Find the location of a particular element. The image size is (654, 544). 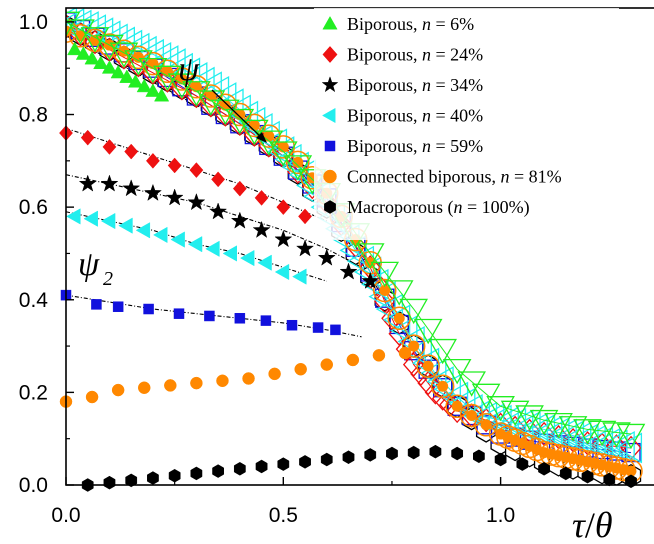

x-axis-label: τ/θ is located at coordinates (592, 524).